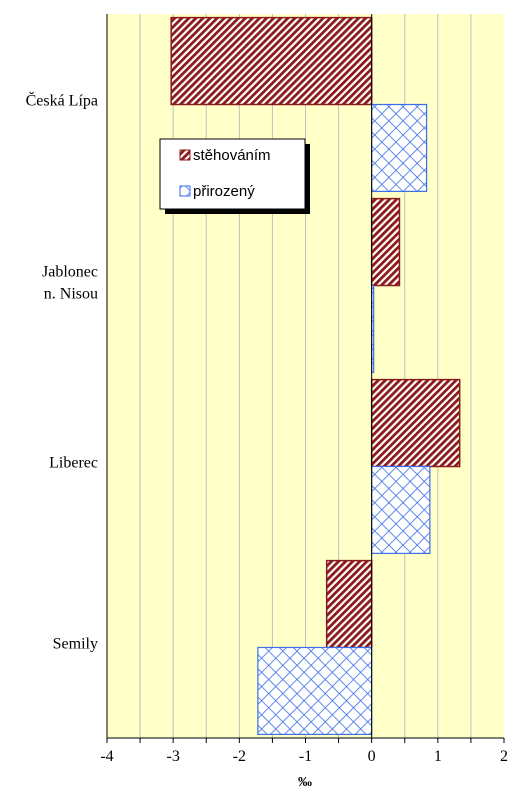 The height and width of the screenshot is (792, 510). Describe the element at coordinates (185, 191) in the screenshot. I see `legend-swatch-prirozeny` at that location.